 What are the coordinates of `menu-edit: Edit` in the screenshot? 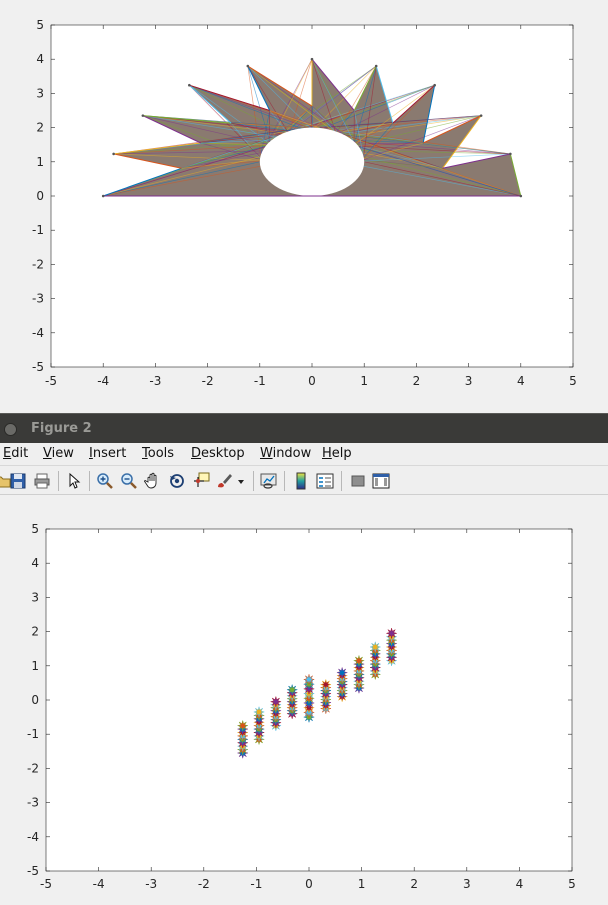 It's located at (16, 453).